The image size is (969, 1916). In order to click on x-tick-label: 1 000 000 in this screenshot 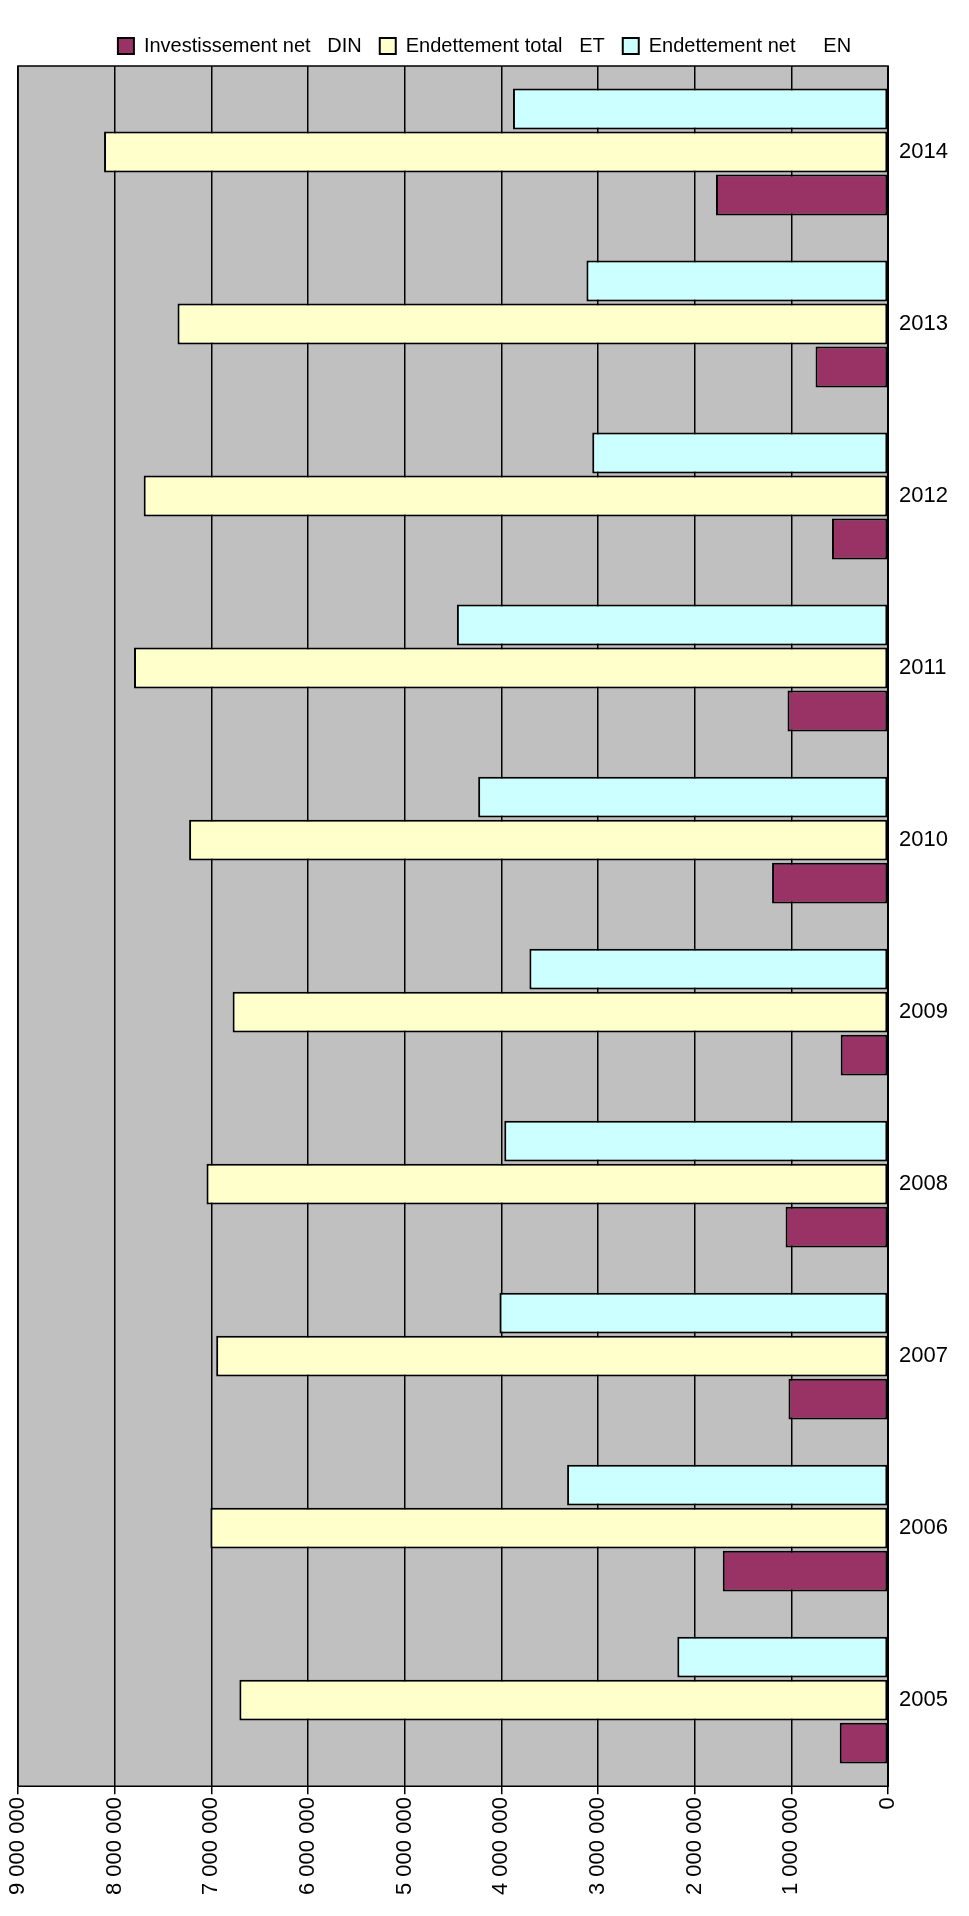, I will do `click(790, 1846)`.